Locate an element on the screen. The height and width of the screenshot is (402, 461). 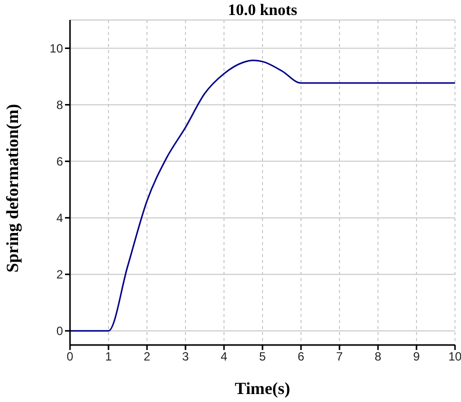
x-tick-label: 10 is located at coordinates (454, 357).